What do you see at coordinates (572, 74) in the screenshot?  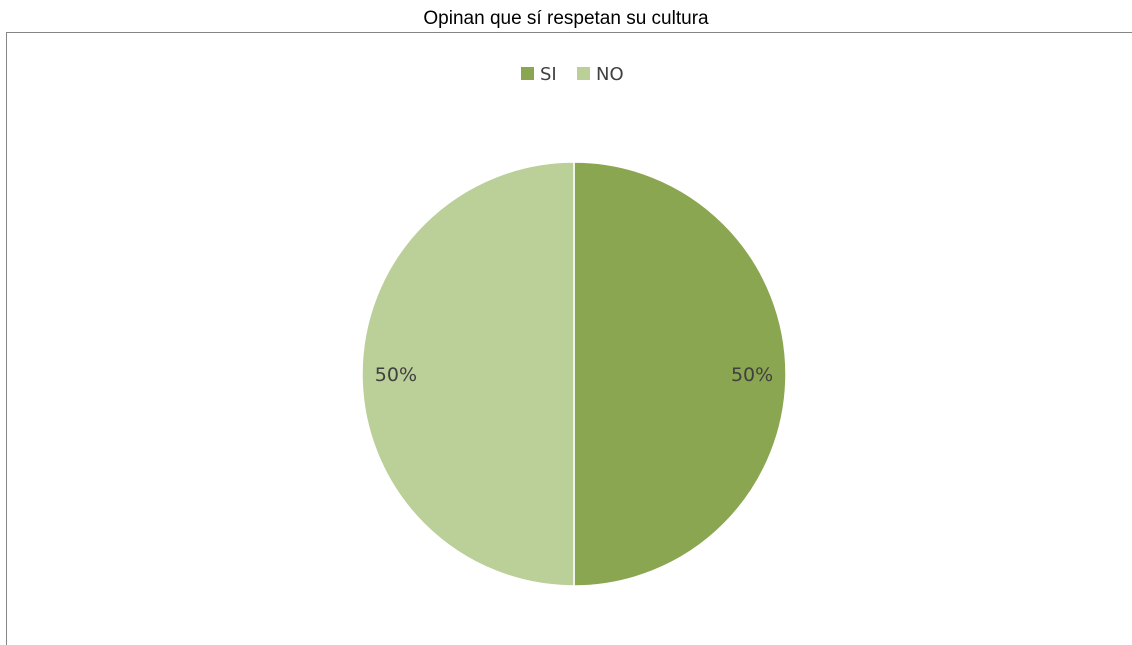 I see `legend: SI NO` at bounding box center [572, 74].